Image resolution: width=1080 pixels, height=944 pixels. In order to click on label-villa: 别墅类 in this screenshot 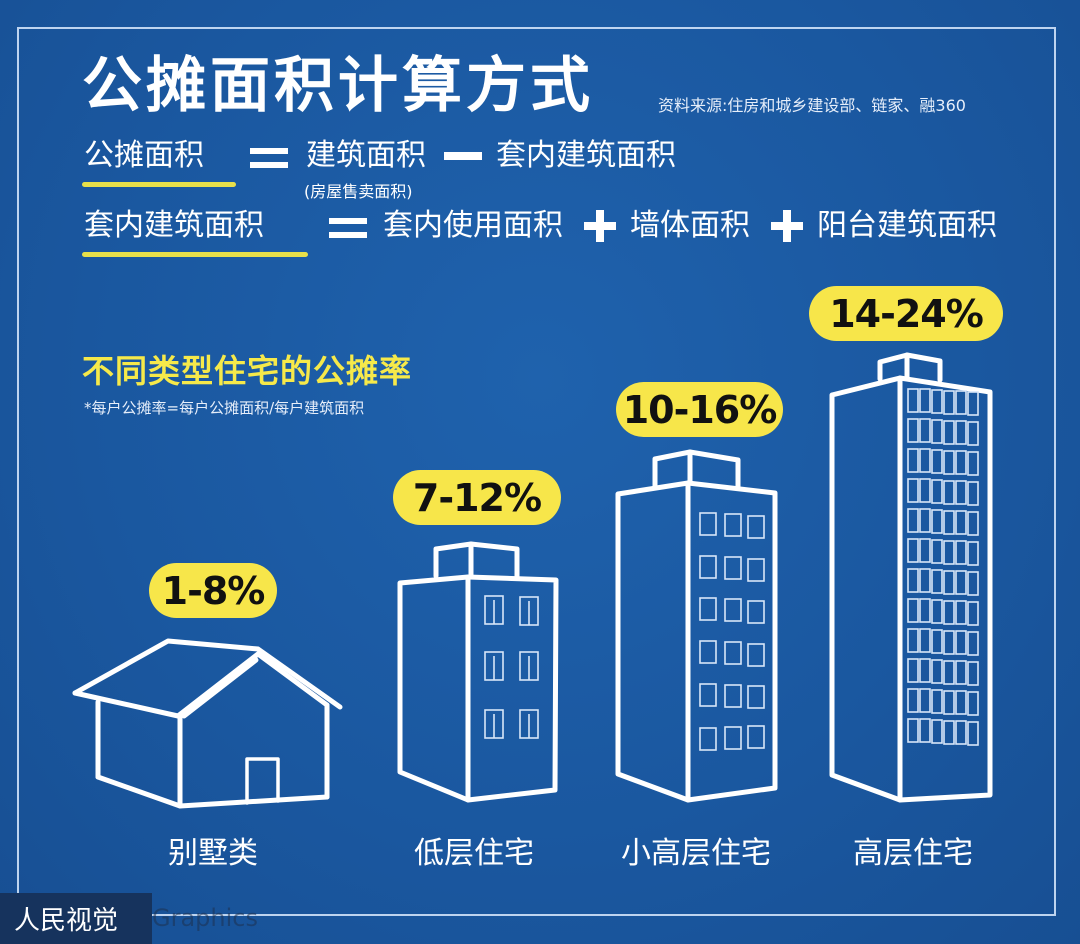, I will do `click(213, 853)`.